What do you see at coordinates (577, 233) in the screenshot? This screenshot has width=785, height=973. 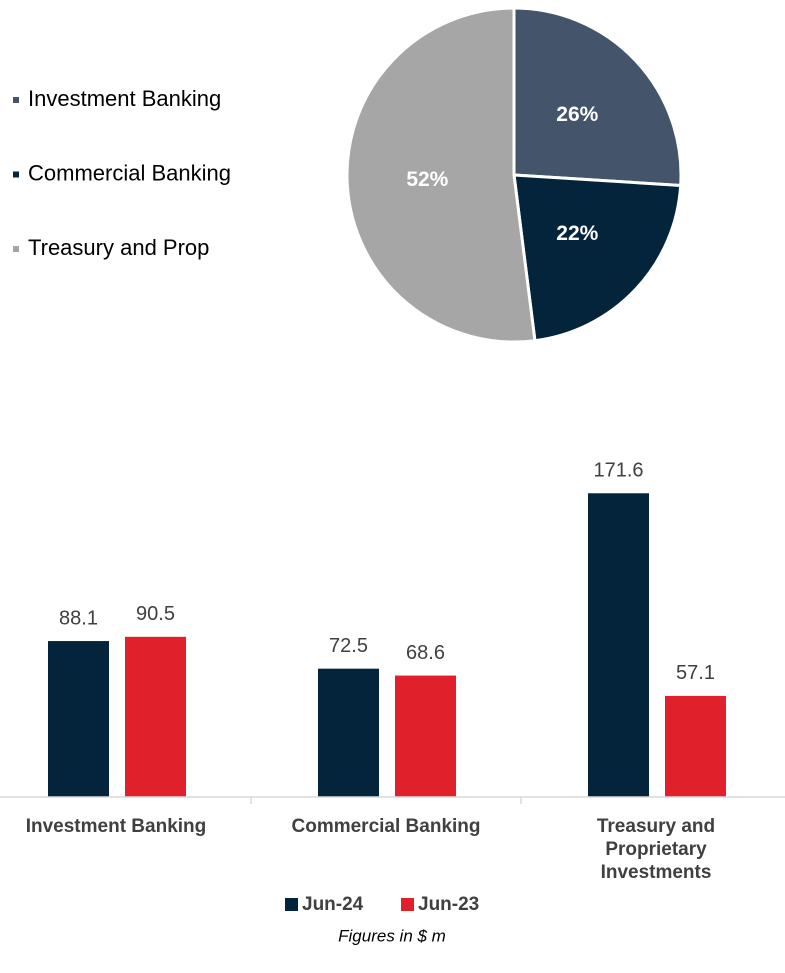 I see `data-label: 22%` at bounding box center [577, 233].